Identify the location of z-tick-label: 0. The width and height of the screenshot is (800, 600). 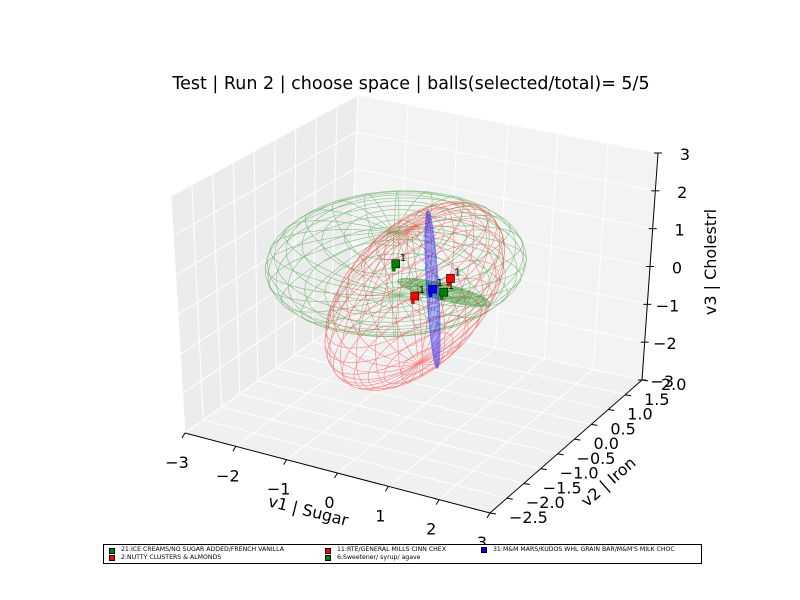
(677, 268).